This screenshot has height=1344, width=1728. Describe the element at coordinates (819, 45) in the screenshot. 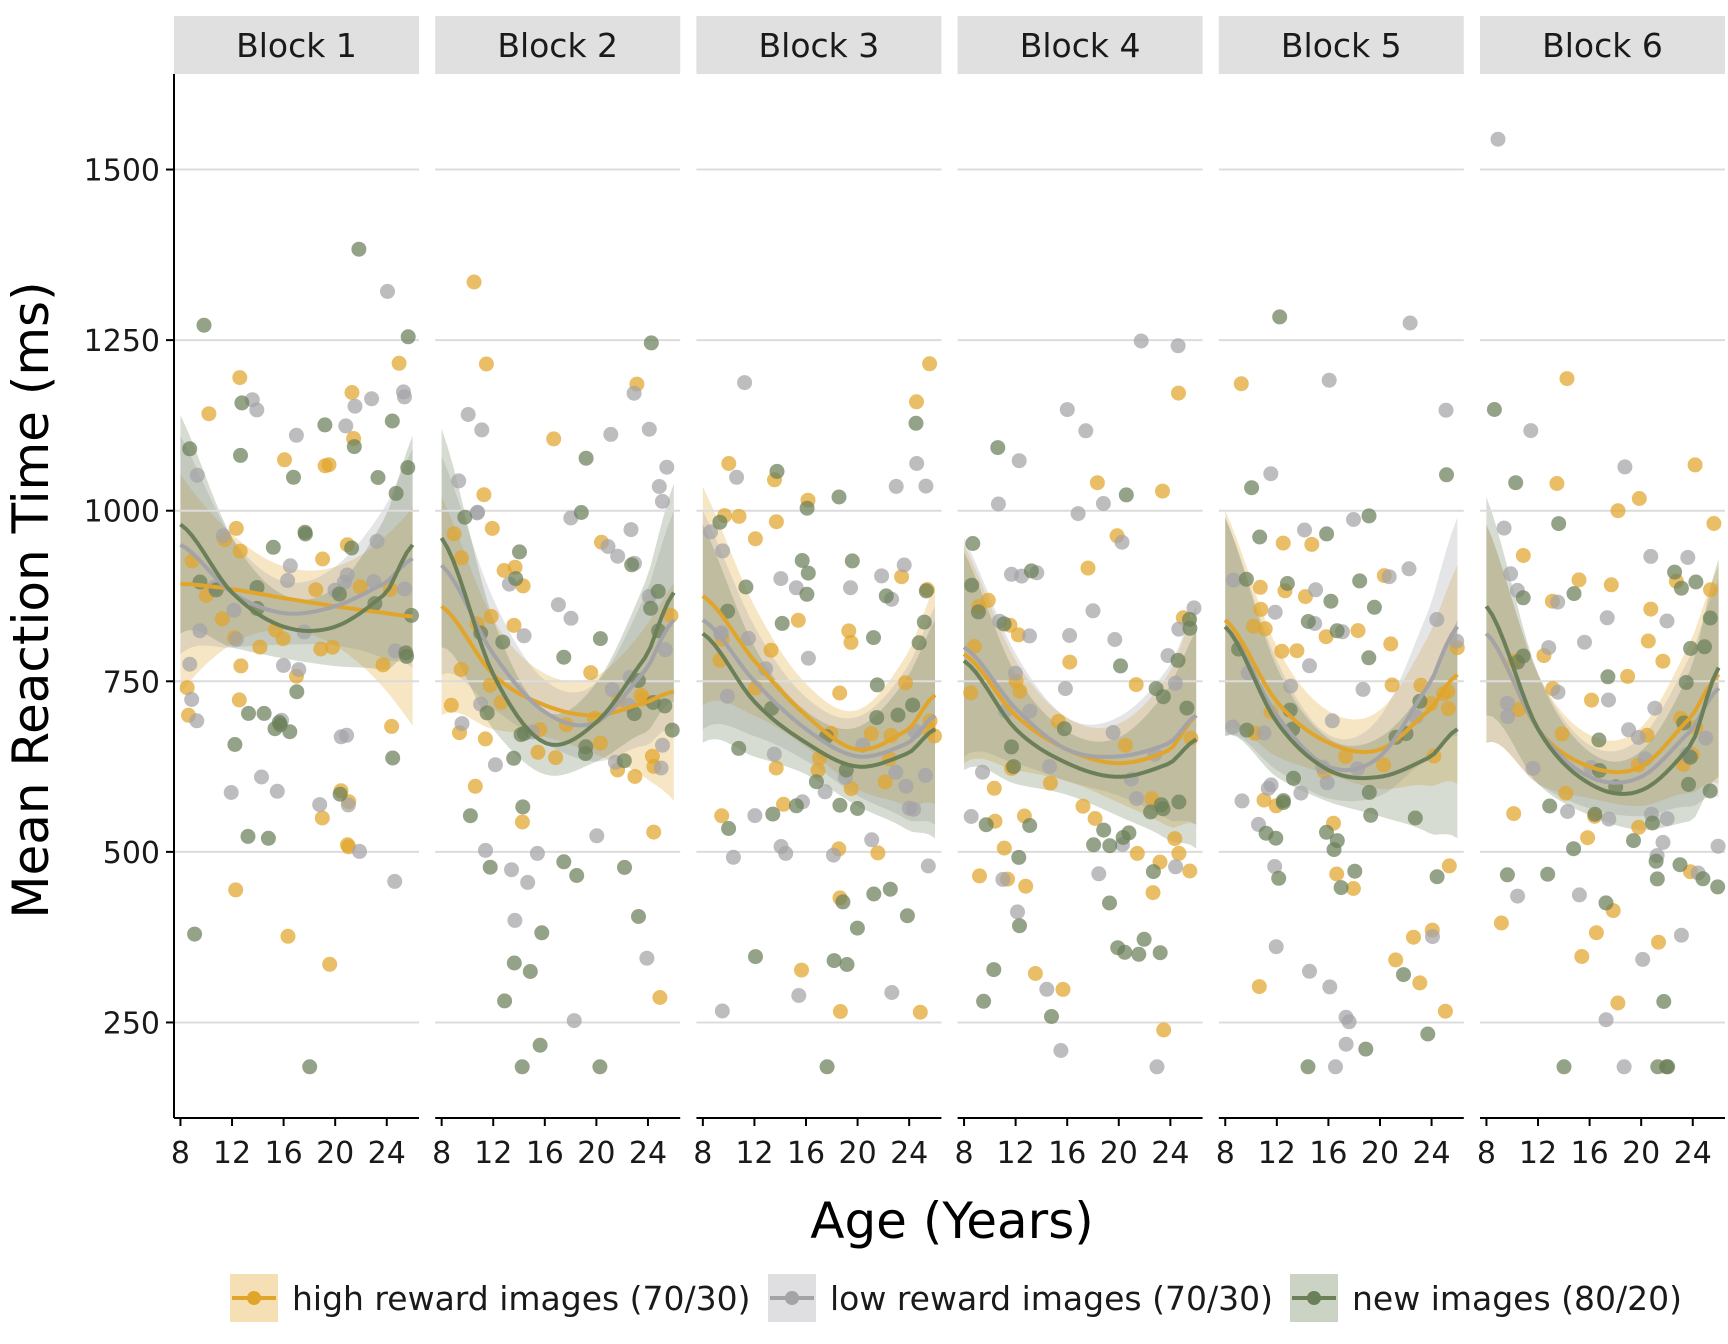

I see `facet-3-strip` at that location.